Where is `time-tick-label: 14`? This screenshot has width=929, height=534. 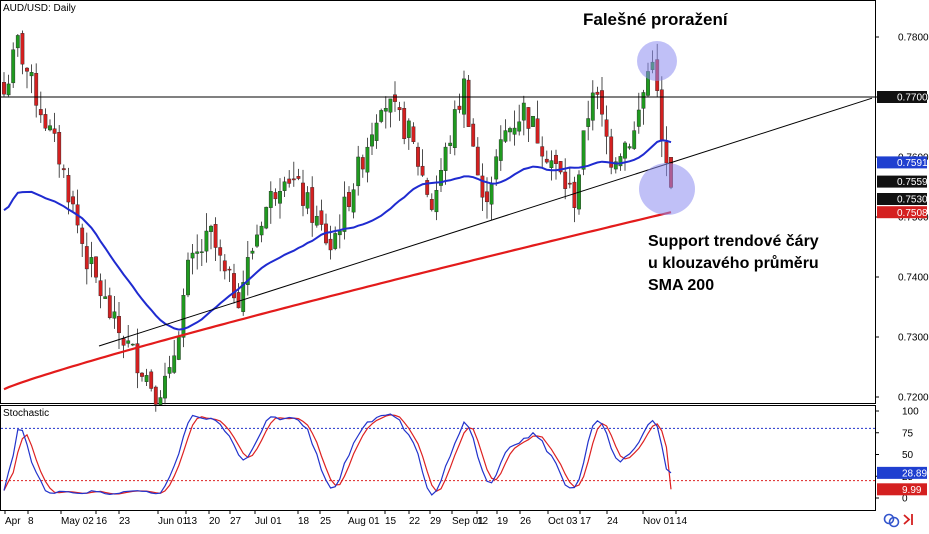 time-tick-label: 14 is located at coordinates (682, 521).